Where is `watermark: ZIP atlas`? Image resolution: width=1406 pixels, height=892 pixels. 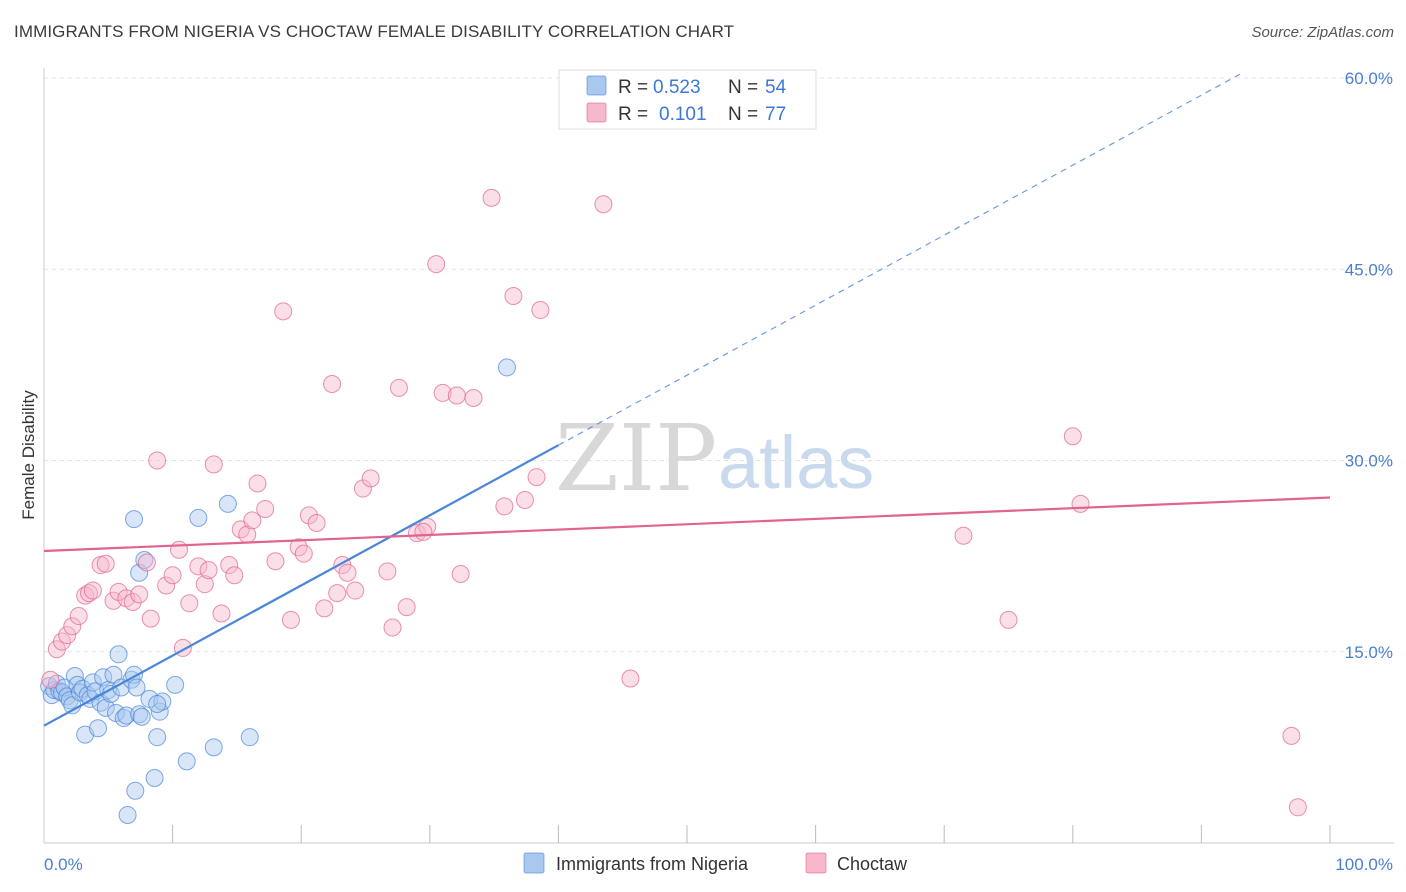 watermark: ZIP atlas is located at coordinates (714, 458).